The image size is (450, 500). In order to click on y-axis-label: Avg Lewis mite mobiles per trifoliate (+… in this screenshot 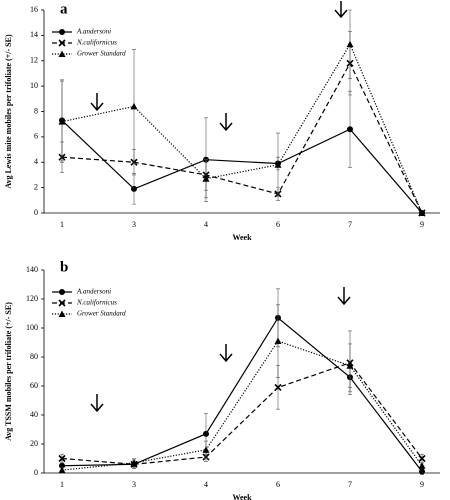, I will do `click(8, 111)`.